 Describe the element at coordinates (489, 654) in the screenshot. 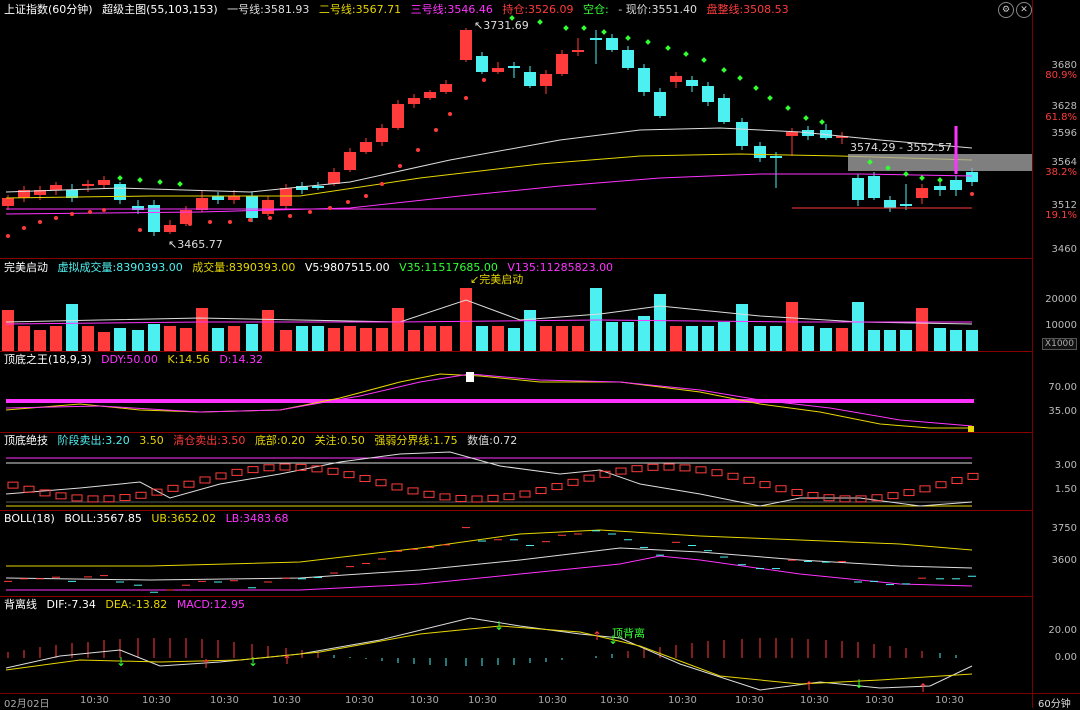

I see `dif-line` at that location.